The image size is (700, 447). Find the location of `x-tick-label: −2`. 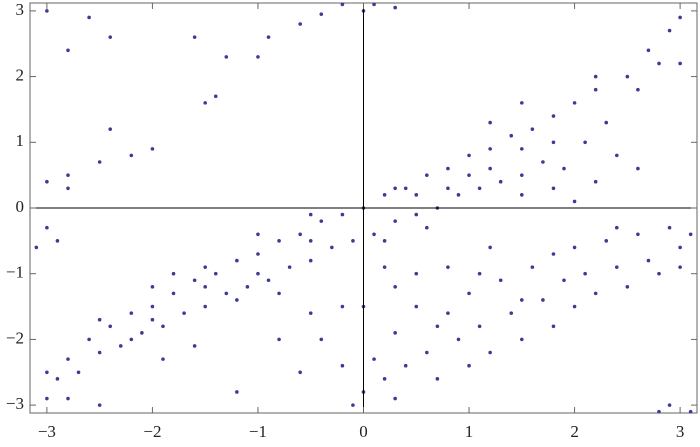

x-tick-label: −2 is located at coordinates (152, 431).